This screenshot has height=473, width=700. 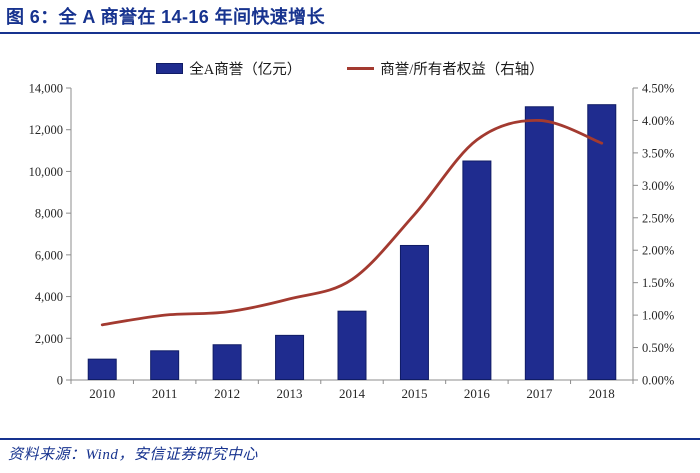 I want to click on bar-2013, so click(x=290, y=357).